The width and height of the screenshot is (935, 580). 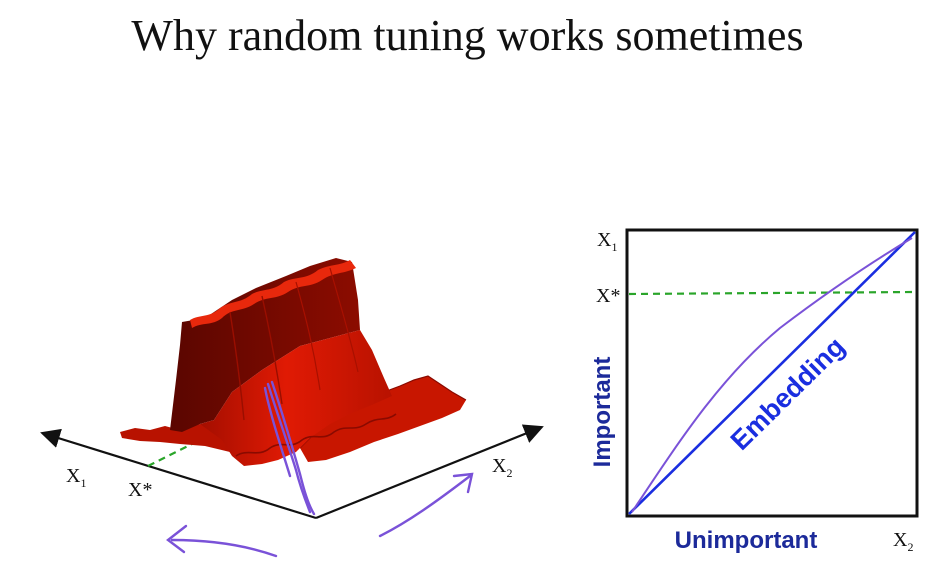 I want to click on embedding-y-top-label: X1, so click(x=607, y=241).